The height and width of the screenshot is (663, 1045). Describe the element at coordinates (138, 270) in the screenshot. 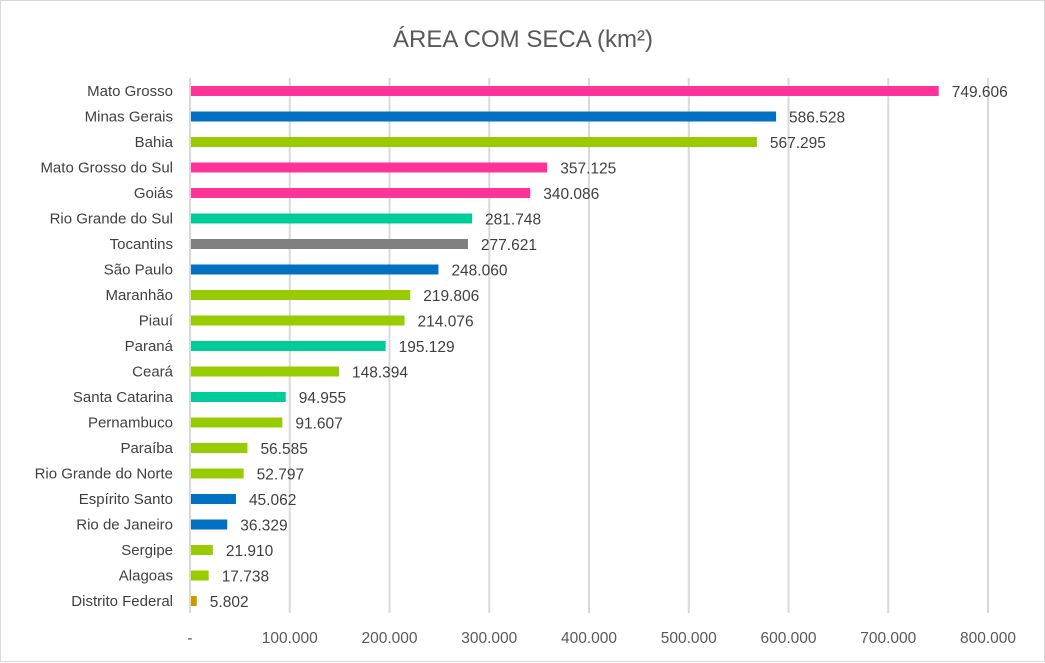

I see `category-label: São Paulo` at that location.